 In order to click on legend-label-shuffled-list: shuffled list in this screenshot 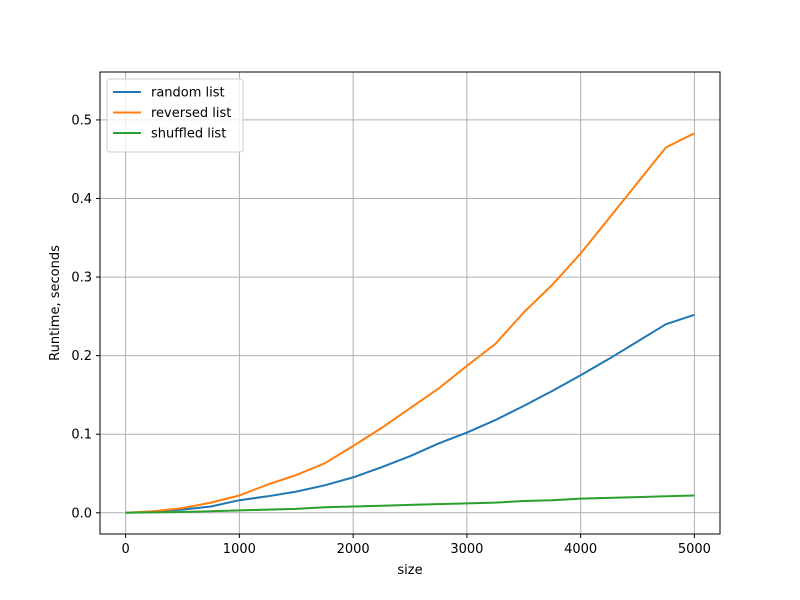, I will do `click(188, 134)`.